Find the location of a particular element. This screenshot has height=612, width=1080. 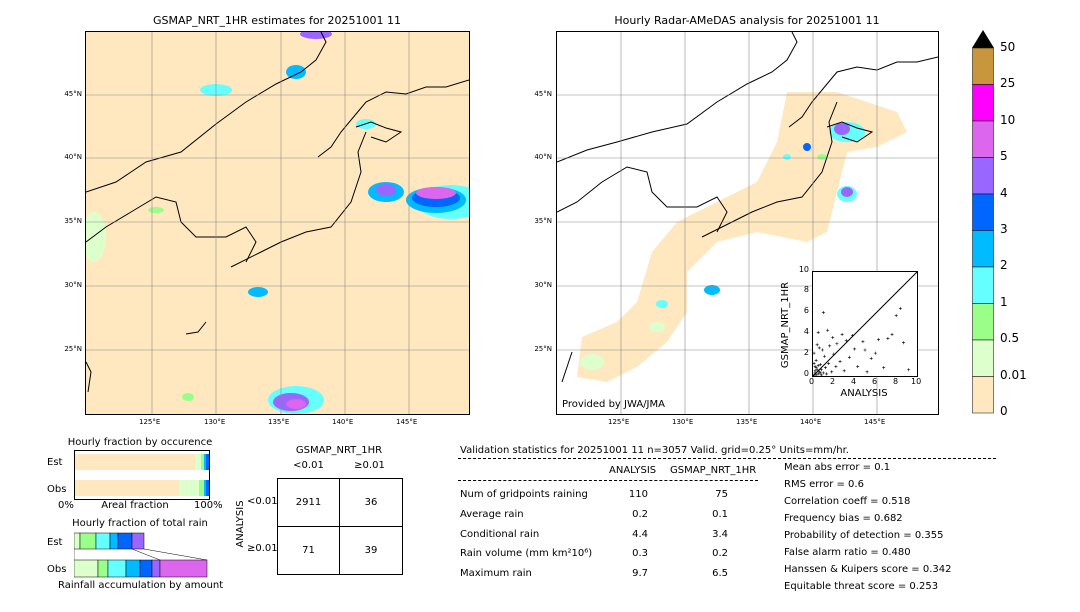

score-freq-bias: Frequency bias = 0.682 is located at coordinates (843, 518).